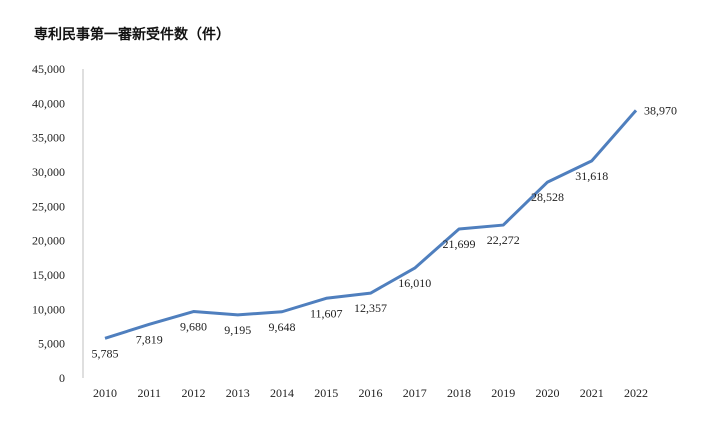 This screenshot has width=714, height=426. I want to click on y-tick-label: 25,000, so click(48, 206).